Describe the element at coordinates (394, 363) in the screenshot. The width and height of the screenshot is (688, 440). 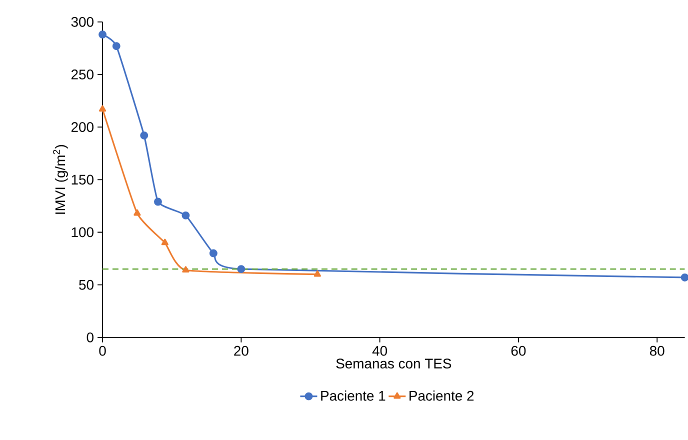
I see `x-axis-title: Semanas con TES` at that location.